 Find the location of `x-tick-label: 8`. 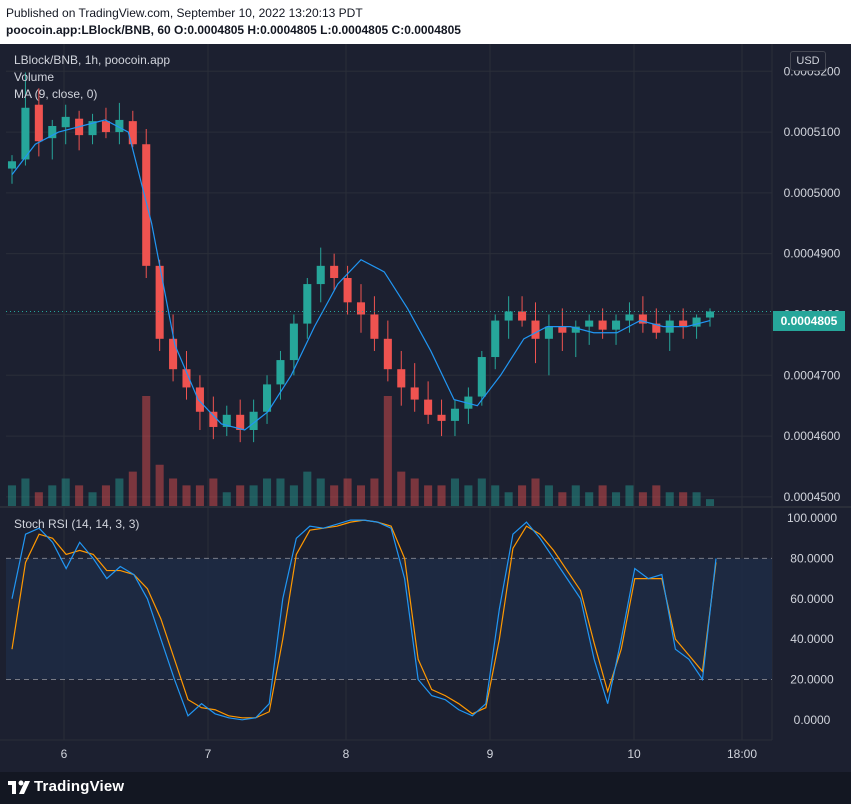

x-tick-label: 8 is located at coordinates (346, 754).